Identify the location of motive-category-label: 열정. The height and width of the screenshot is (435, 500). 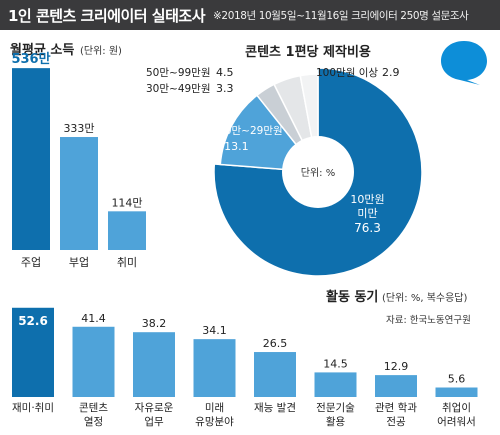
(93, 422).